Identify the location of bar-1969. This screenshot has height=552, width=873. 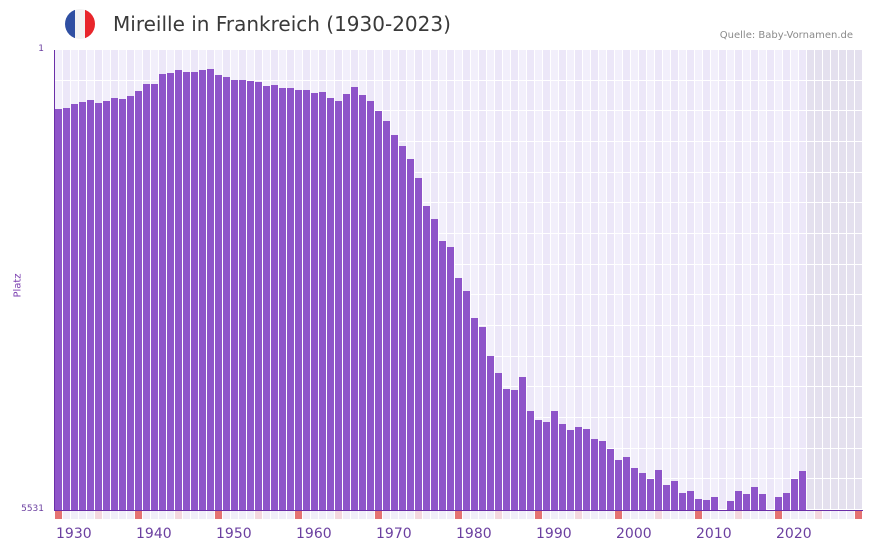
(370, 305).